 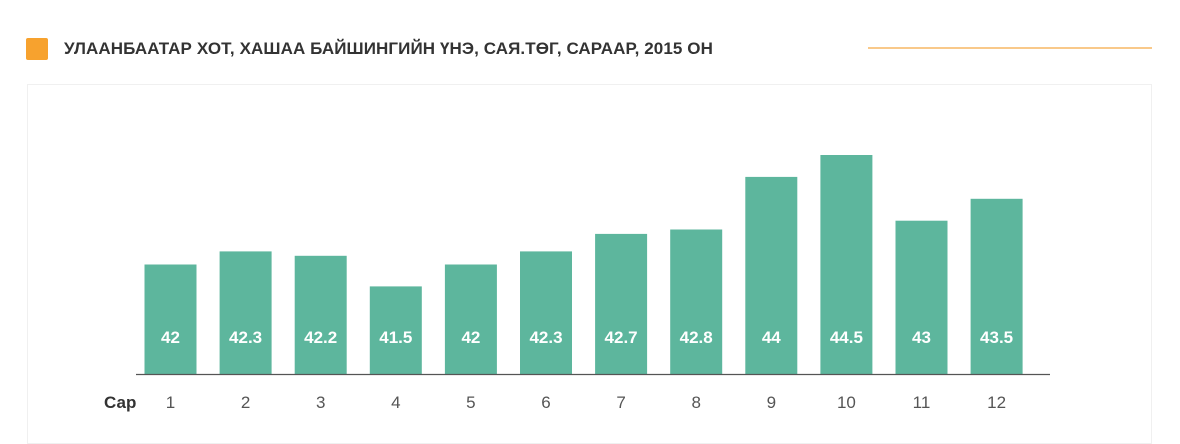 I want to click on data-label-6: 42.3, so click(x=545, y=337).